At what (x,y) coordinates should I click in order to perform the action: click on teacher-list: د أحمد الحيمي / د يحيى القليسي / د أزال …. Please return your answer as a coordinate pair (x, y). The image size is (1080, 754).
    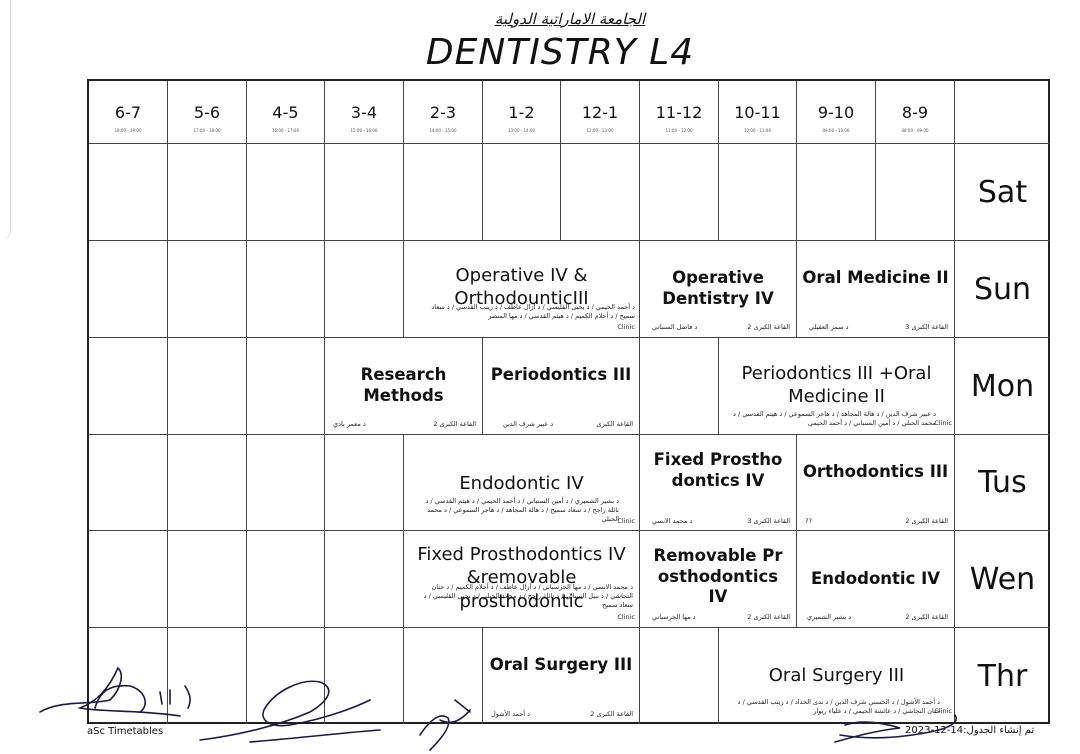
    Looking at the image, I should click on (533, 311).